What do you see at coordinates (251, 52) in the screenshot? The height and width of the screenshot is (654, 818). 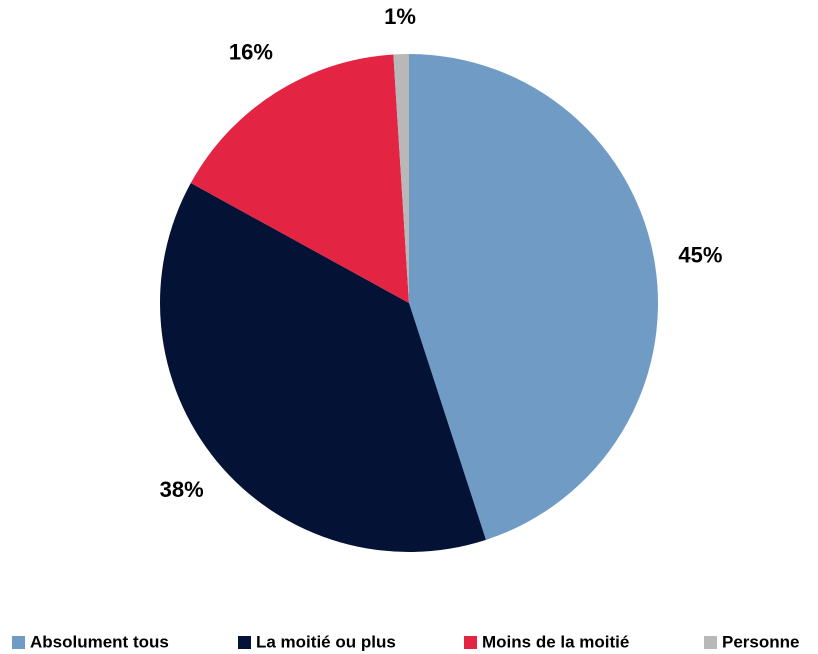 I see `data-label: 16%` at bounding box center [251, 52].